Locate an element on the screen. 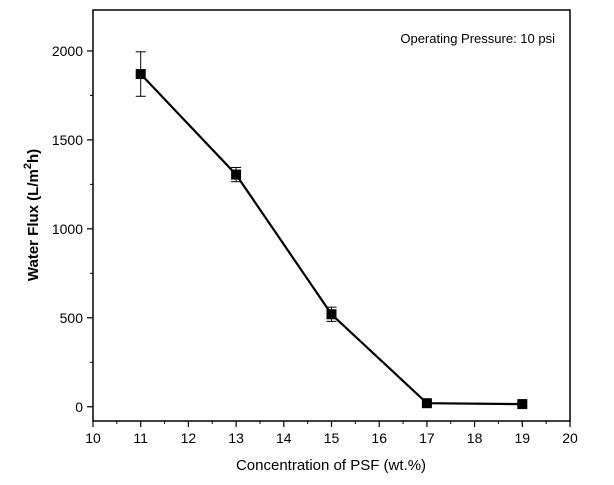  x-tick-label: 15 is located at coordinates (332, 438).